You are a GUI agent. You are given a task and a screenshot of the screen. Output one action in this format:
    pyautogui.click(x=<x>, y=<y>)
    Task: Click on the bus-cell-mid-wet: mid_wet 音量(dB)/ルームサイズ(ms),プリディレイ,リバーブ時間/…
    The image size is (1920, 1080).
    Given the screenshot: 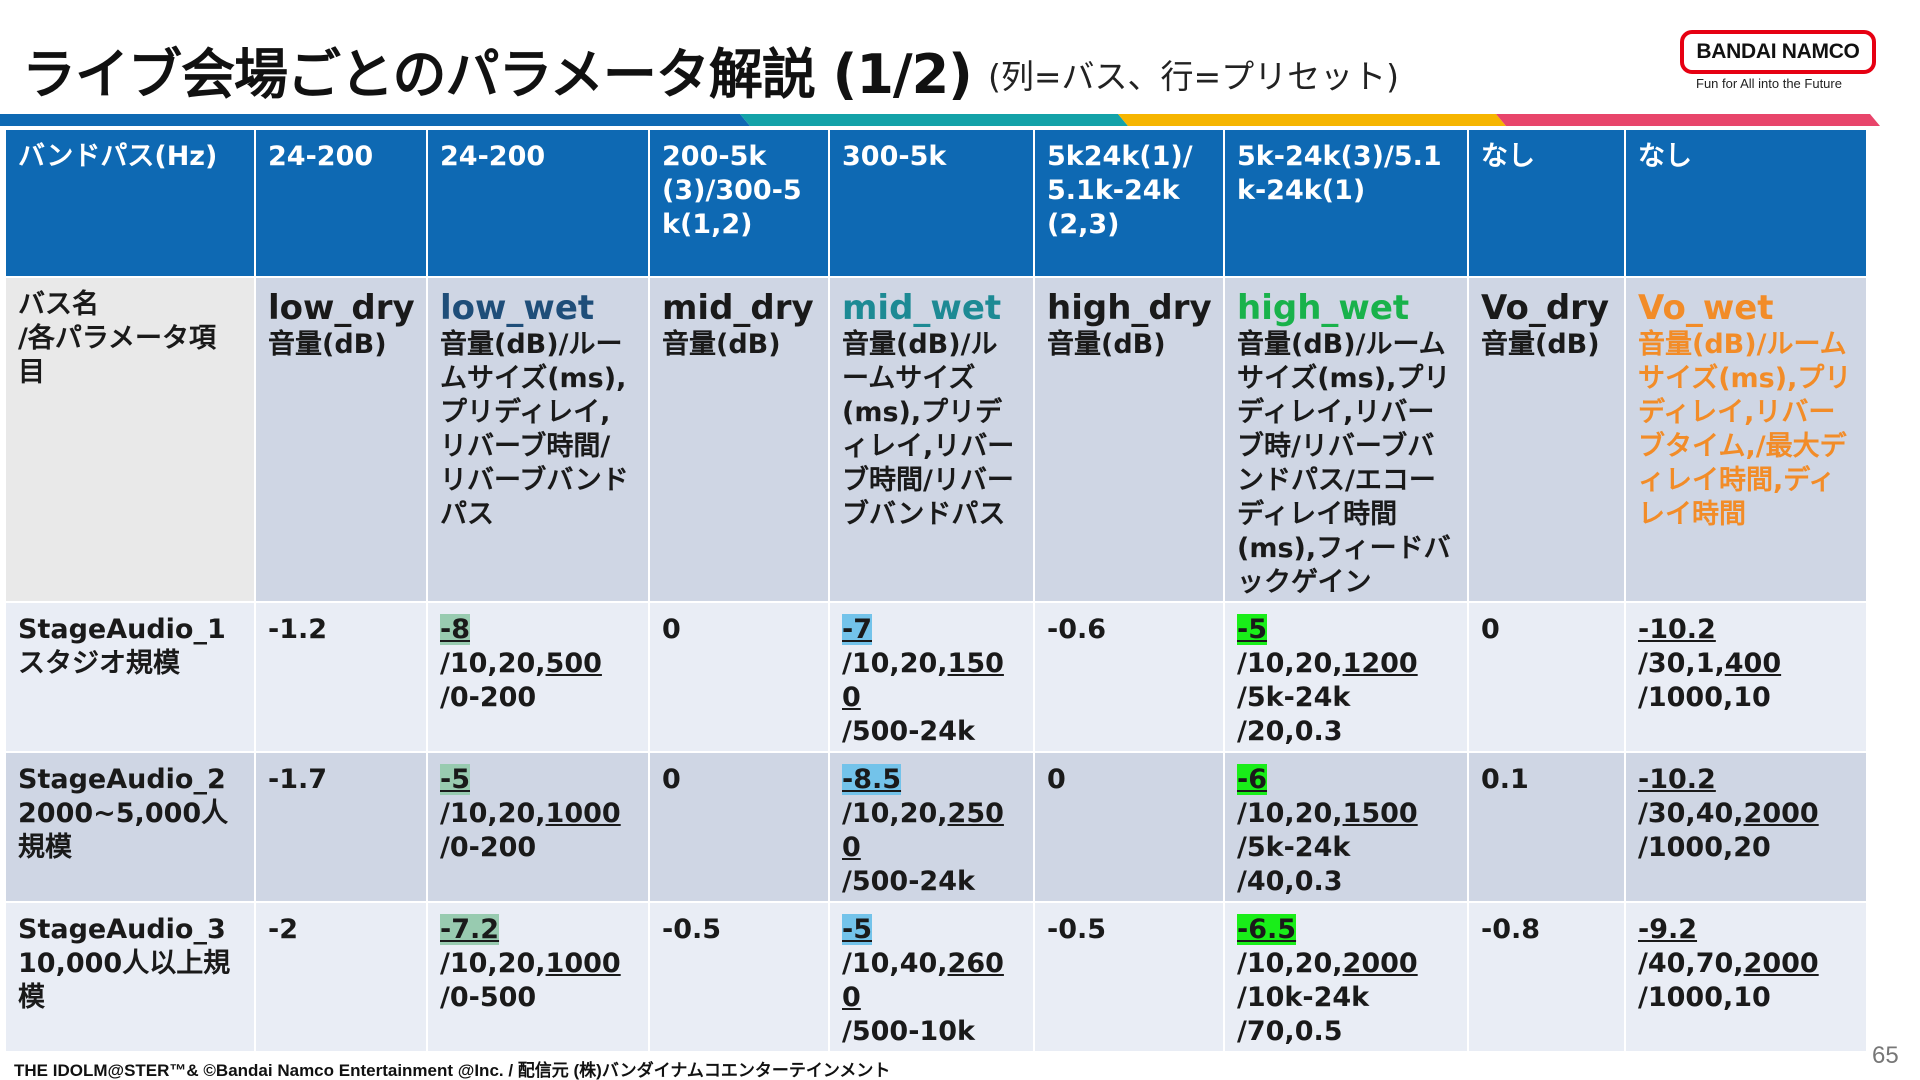 What is the action you would take?
    pyautogui.click(x=931, y=439)
    